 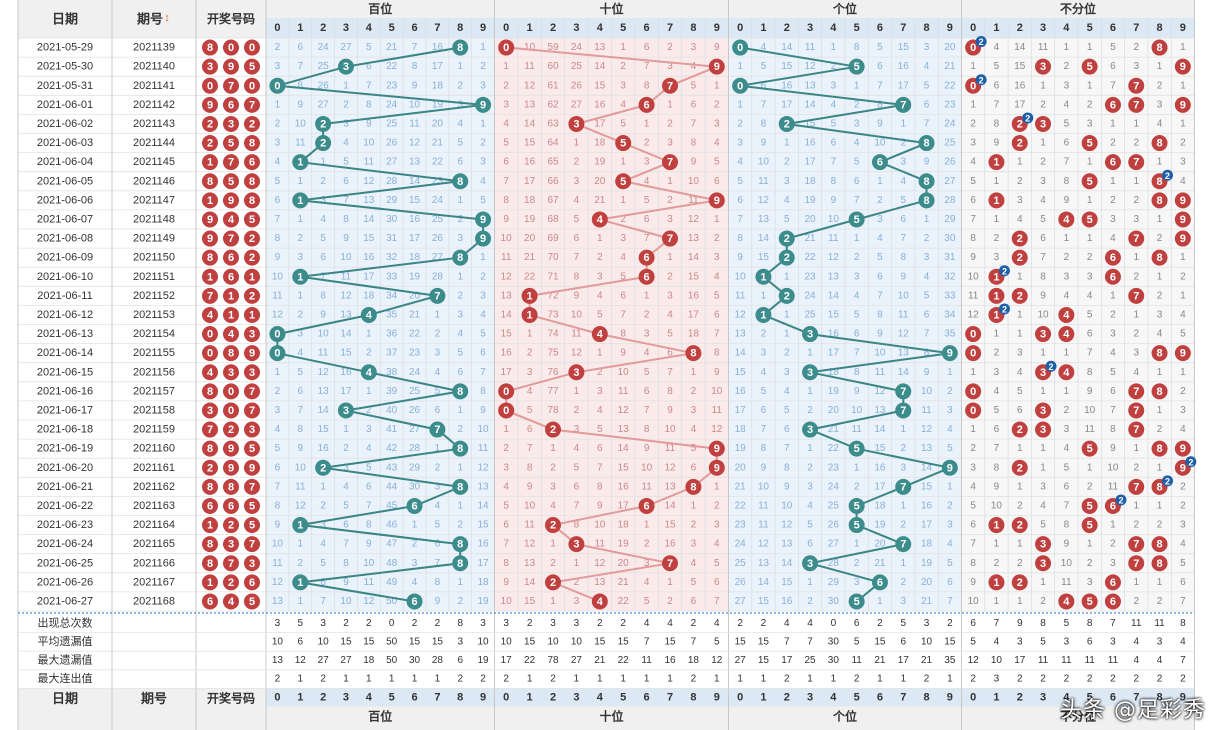 What do you see at coordinates (741, 448) in the screenshot?
I see `ge-miss-value: 19` at bounding box center [741, 448].